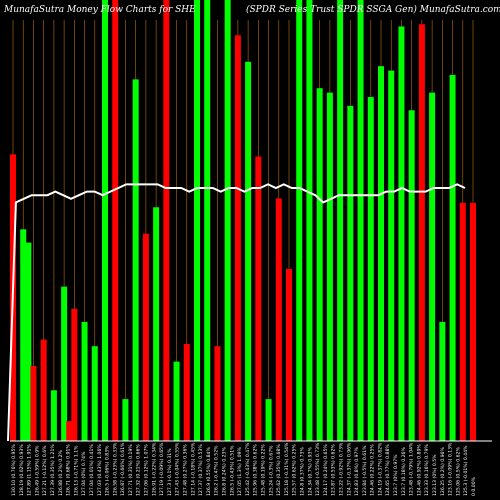 The image size is (500, 500). Describe the element at coordinates (147, 470) in the screenshot. I see `x-tick-label: 127.06 (0.12%) 1.07%` at that location.